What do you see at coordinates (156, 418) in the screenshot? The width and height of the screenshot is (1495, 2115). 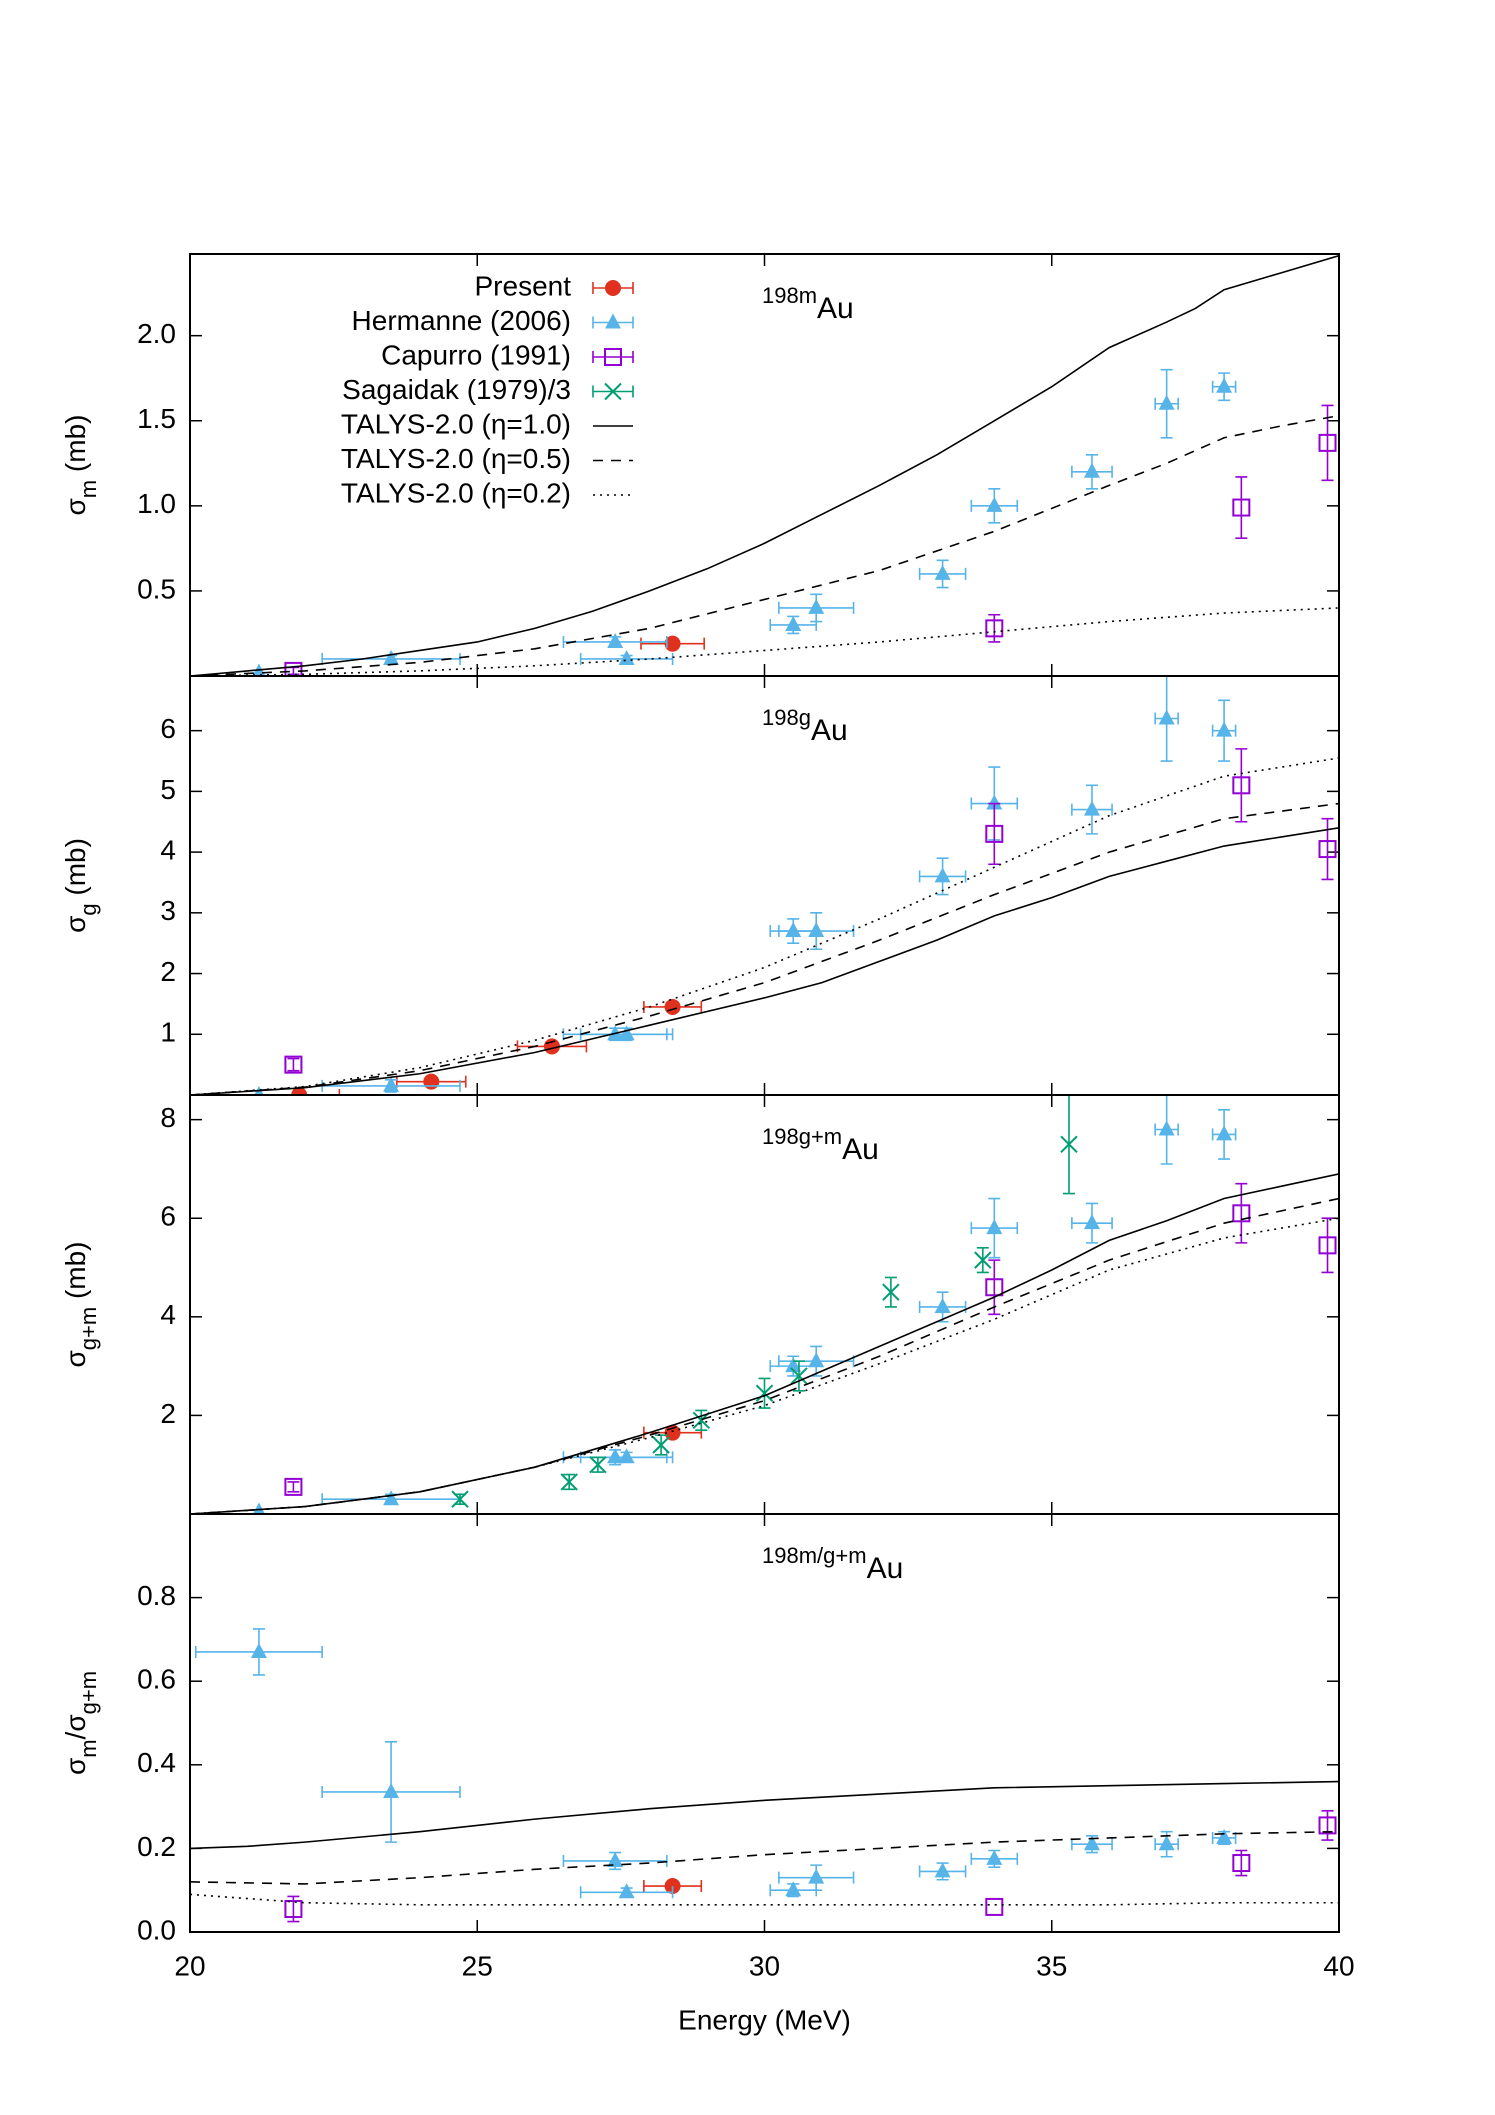 I see `y-tick-label: 1.5` at bounding box center [156, 418].